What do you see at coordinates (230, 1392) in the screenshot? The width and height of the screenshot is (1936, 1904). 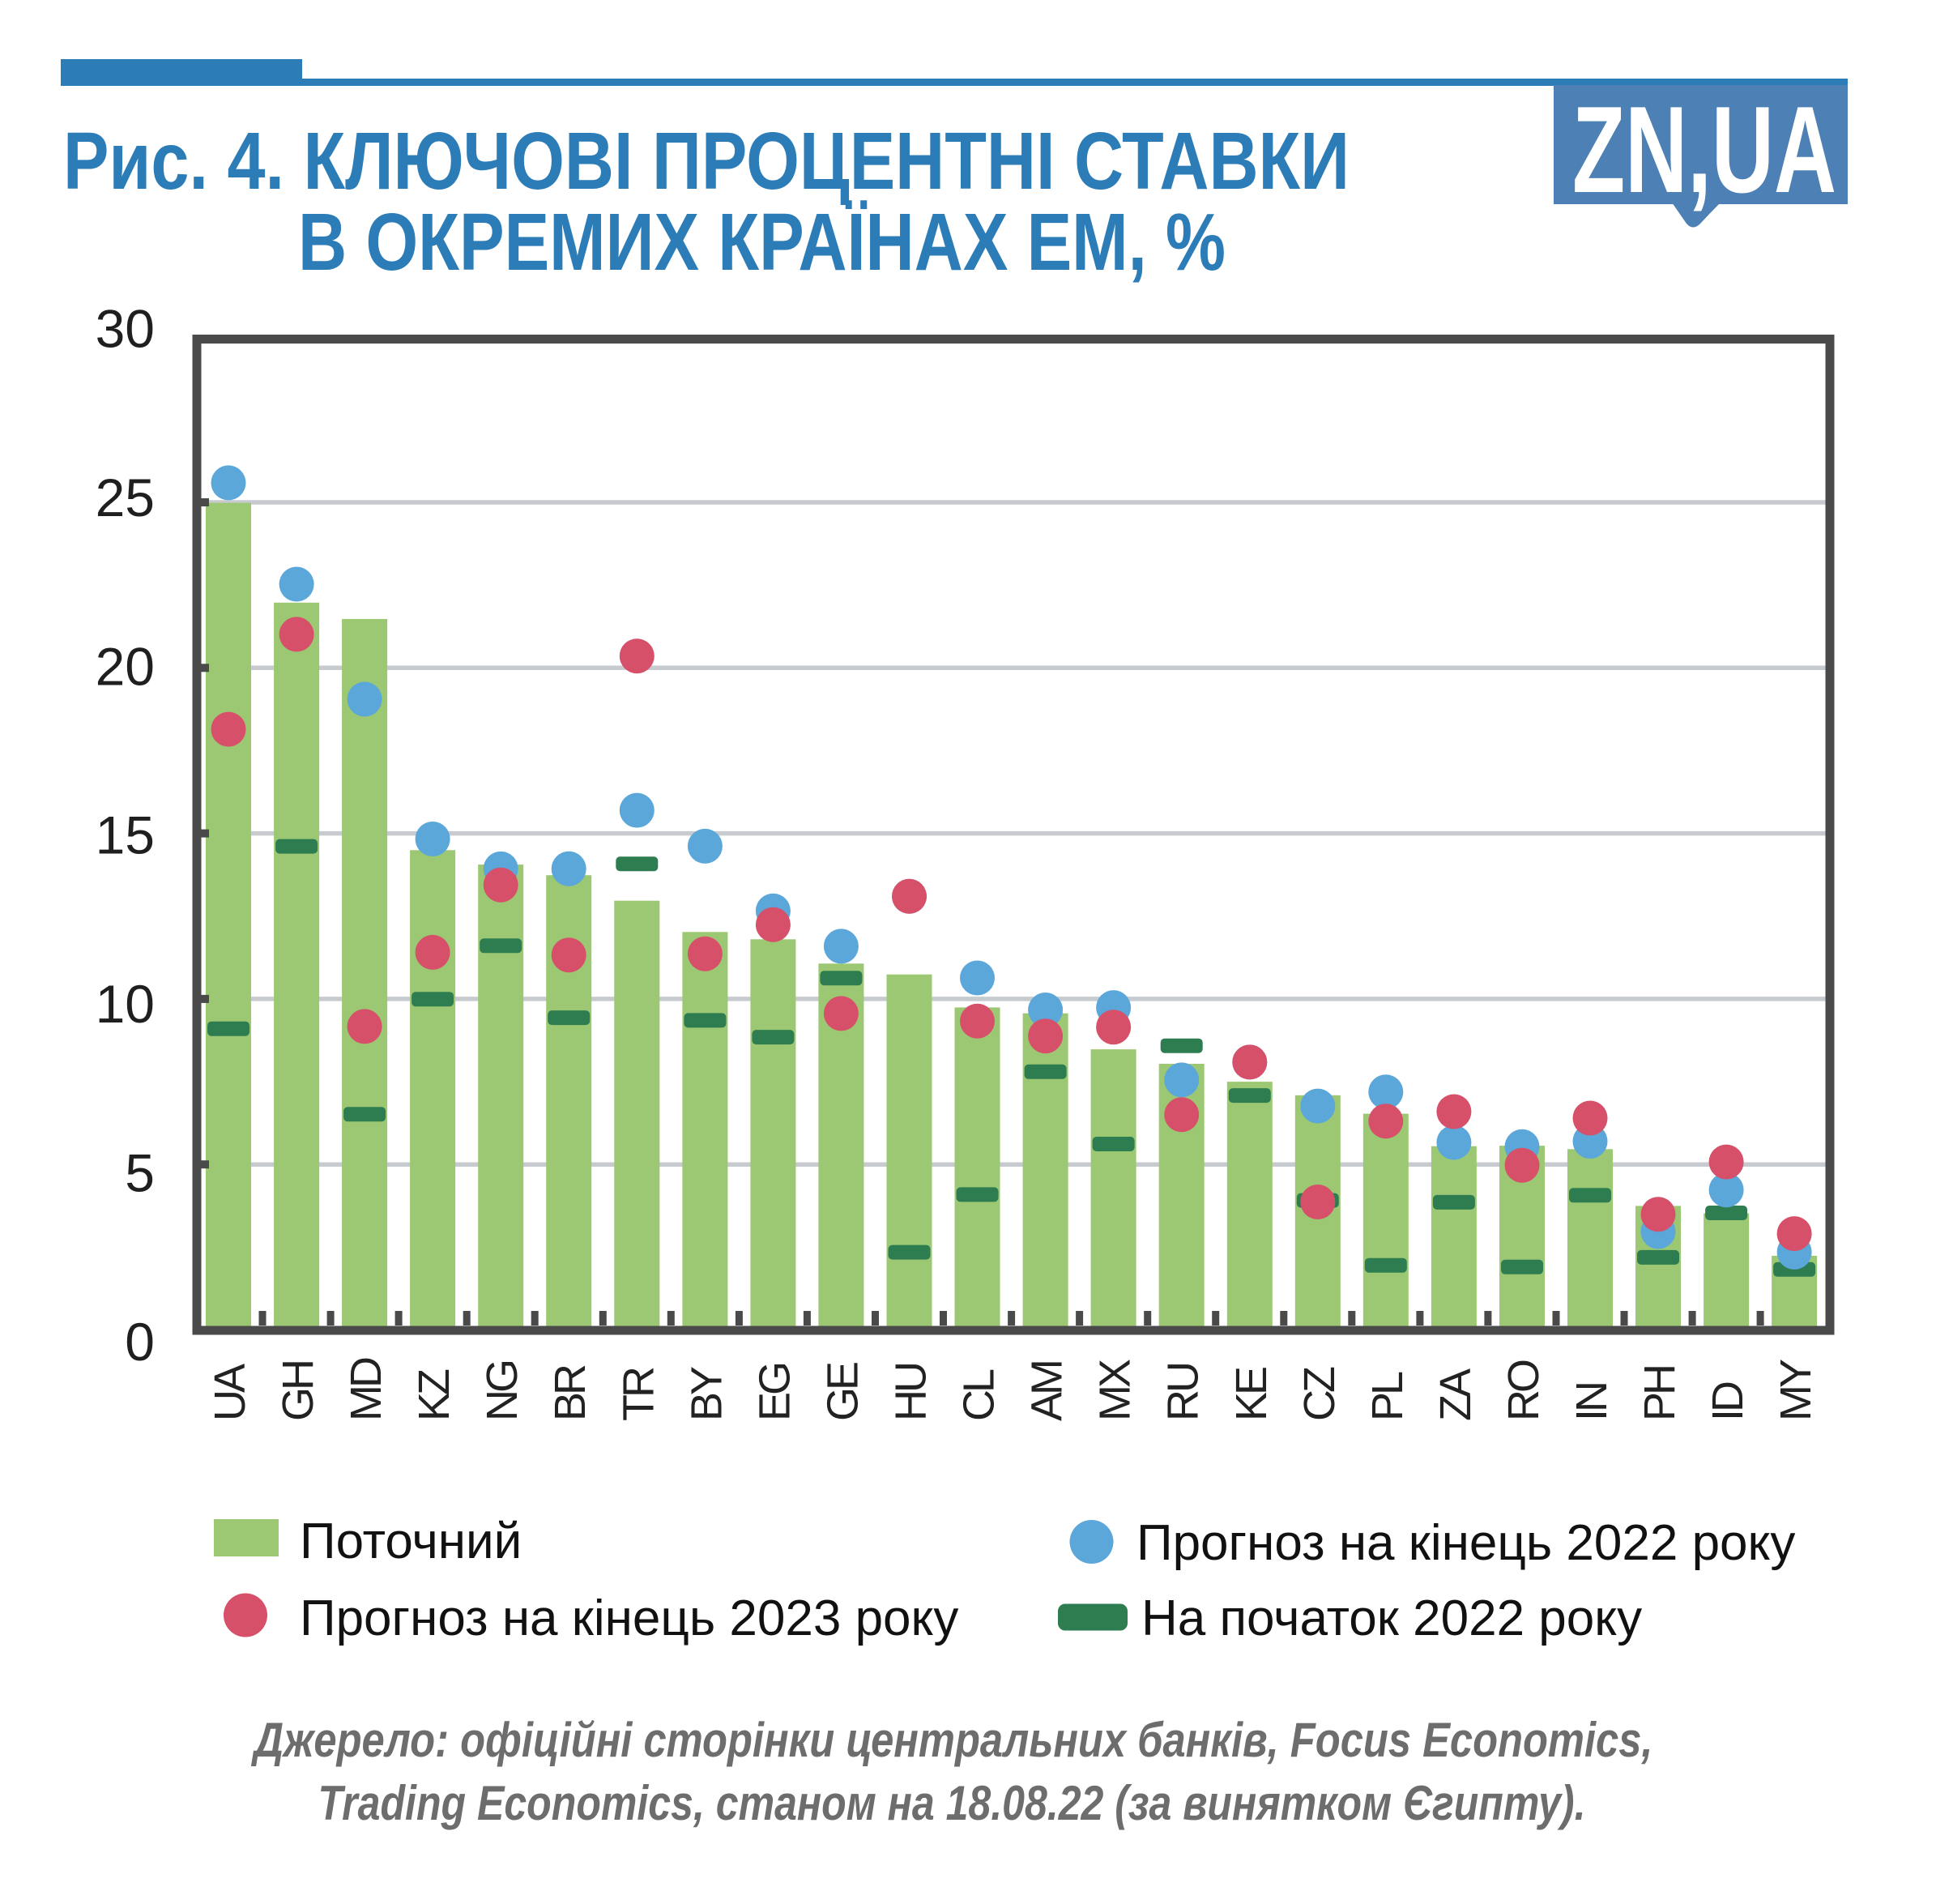 I see `svg-text: UA` at bounding box center [230, 1392].